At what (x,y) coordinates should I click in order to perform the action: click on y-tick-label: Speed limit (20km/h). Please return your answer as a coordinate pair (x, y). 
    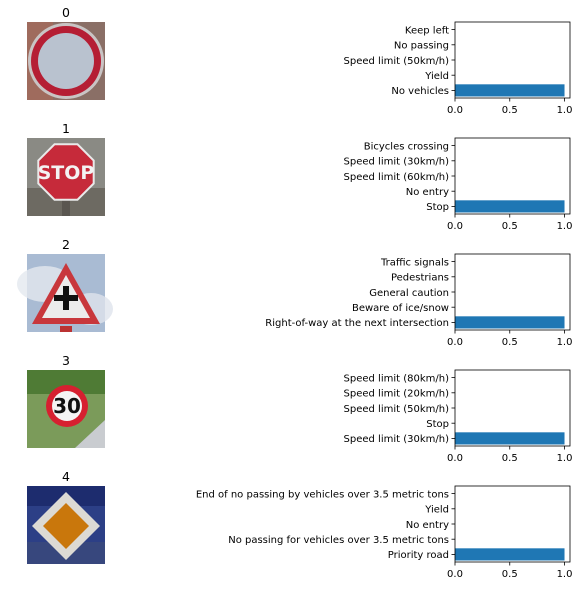
    Looking at the image, I should click on (397, 394).